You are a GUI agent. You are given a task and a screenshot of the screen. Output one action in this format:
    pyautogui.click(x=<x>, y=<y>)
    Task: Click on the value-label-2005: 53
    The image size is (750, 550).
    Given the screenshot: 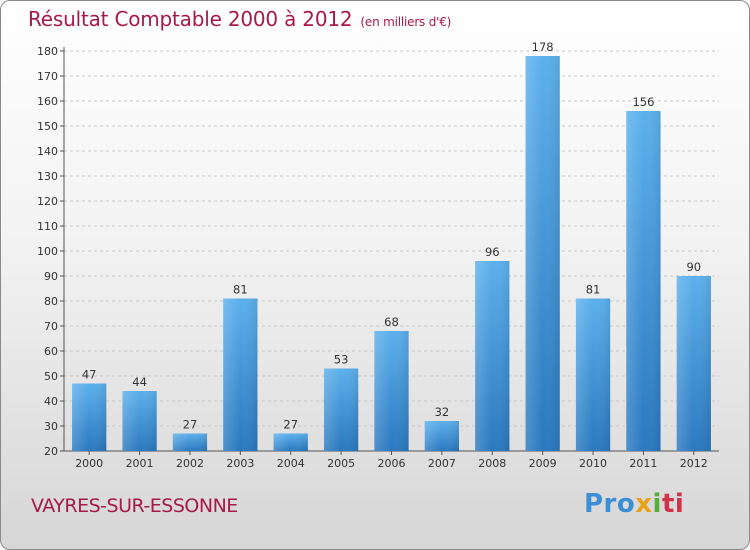 What is the action you would take?
    pyautogui.click(x=341, y=360)
    